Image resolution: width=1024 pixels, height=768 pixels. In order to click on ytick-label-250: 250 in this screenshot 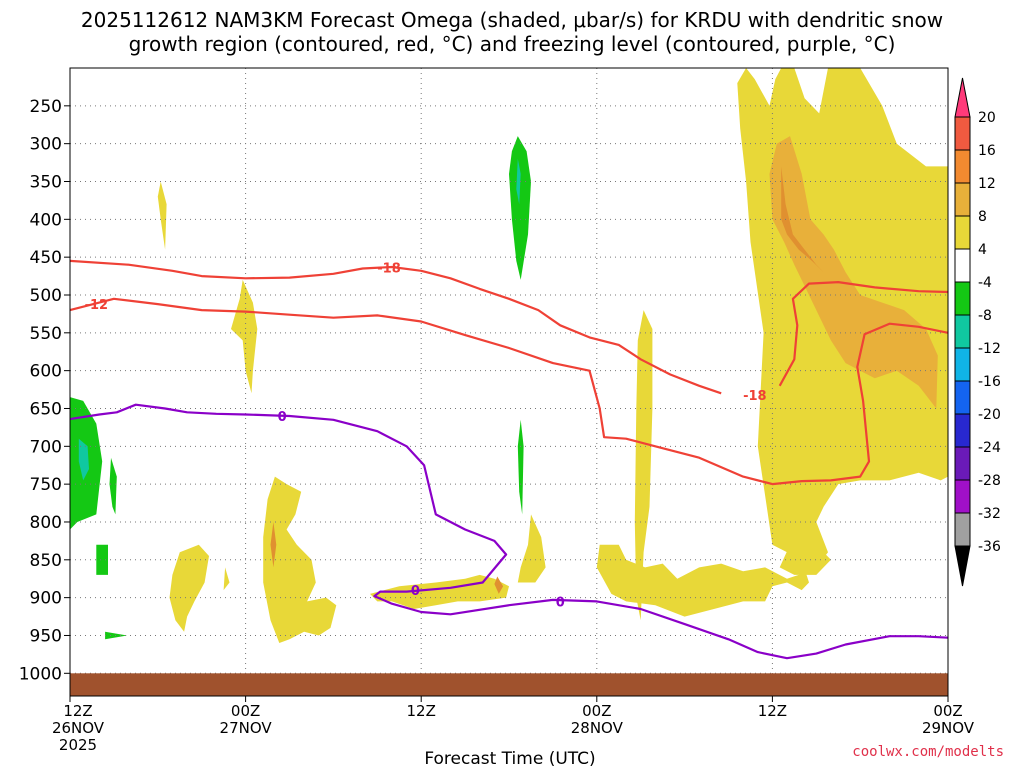, I will do `click(46, 107)`.